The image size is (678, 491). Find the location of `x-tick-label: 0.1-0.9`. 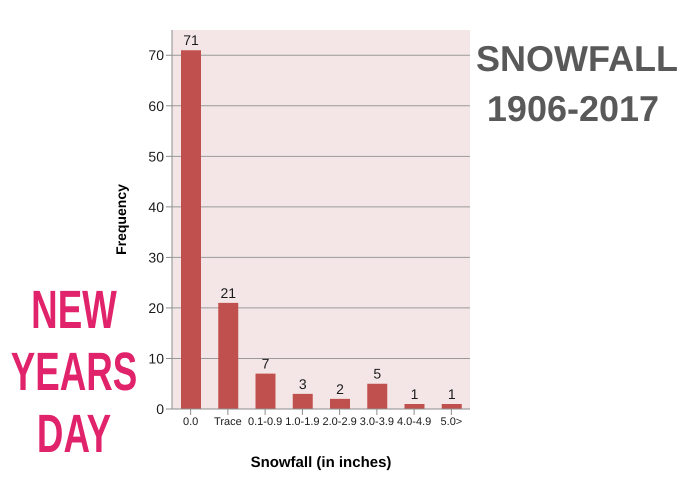

x-tick-label: 0.1-0.9 is located at coordinates (265, 422).